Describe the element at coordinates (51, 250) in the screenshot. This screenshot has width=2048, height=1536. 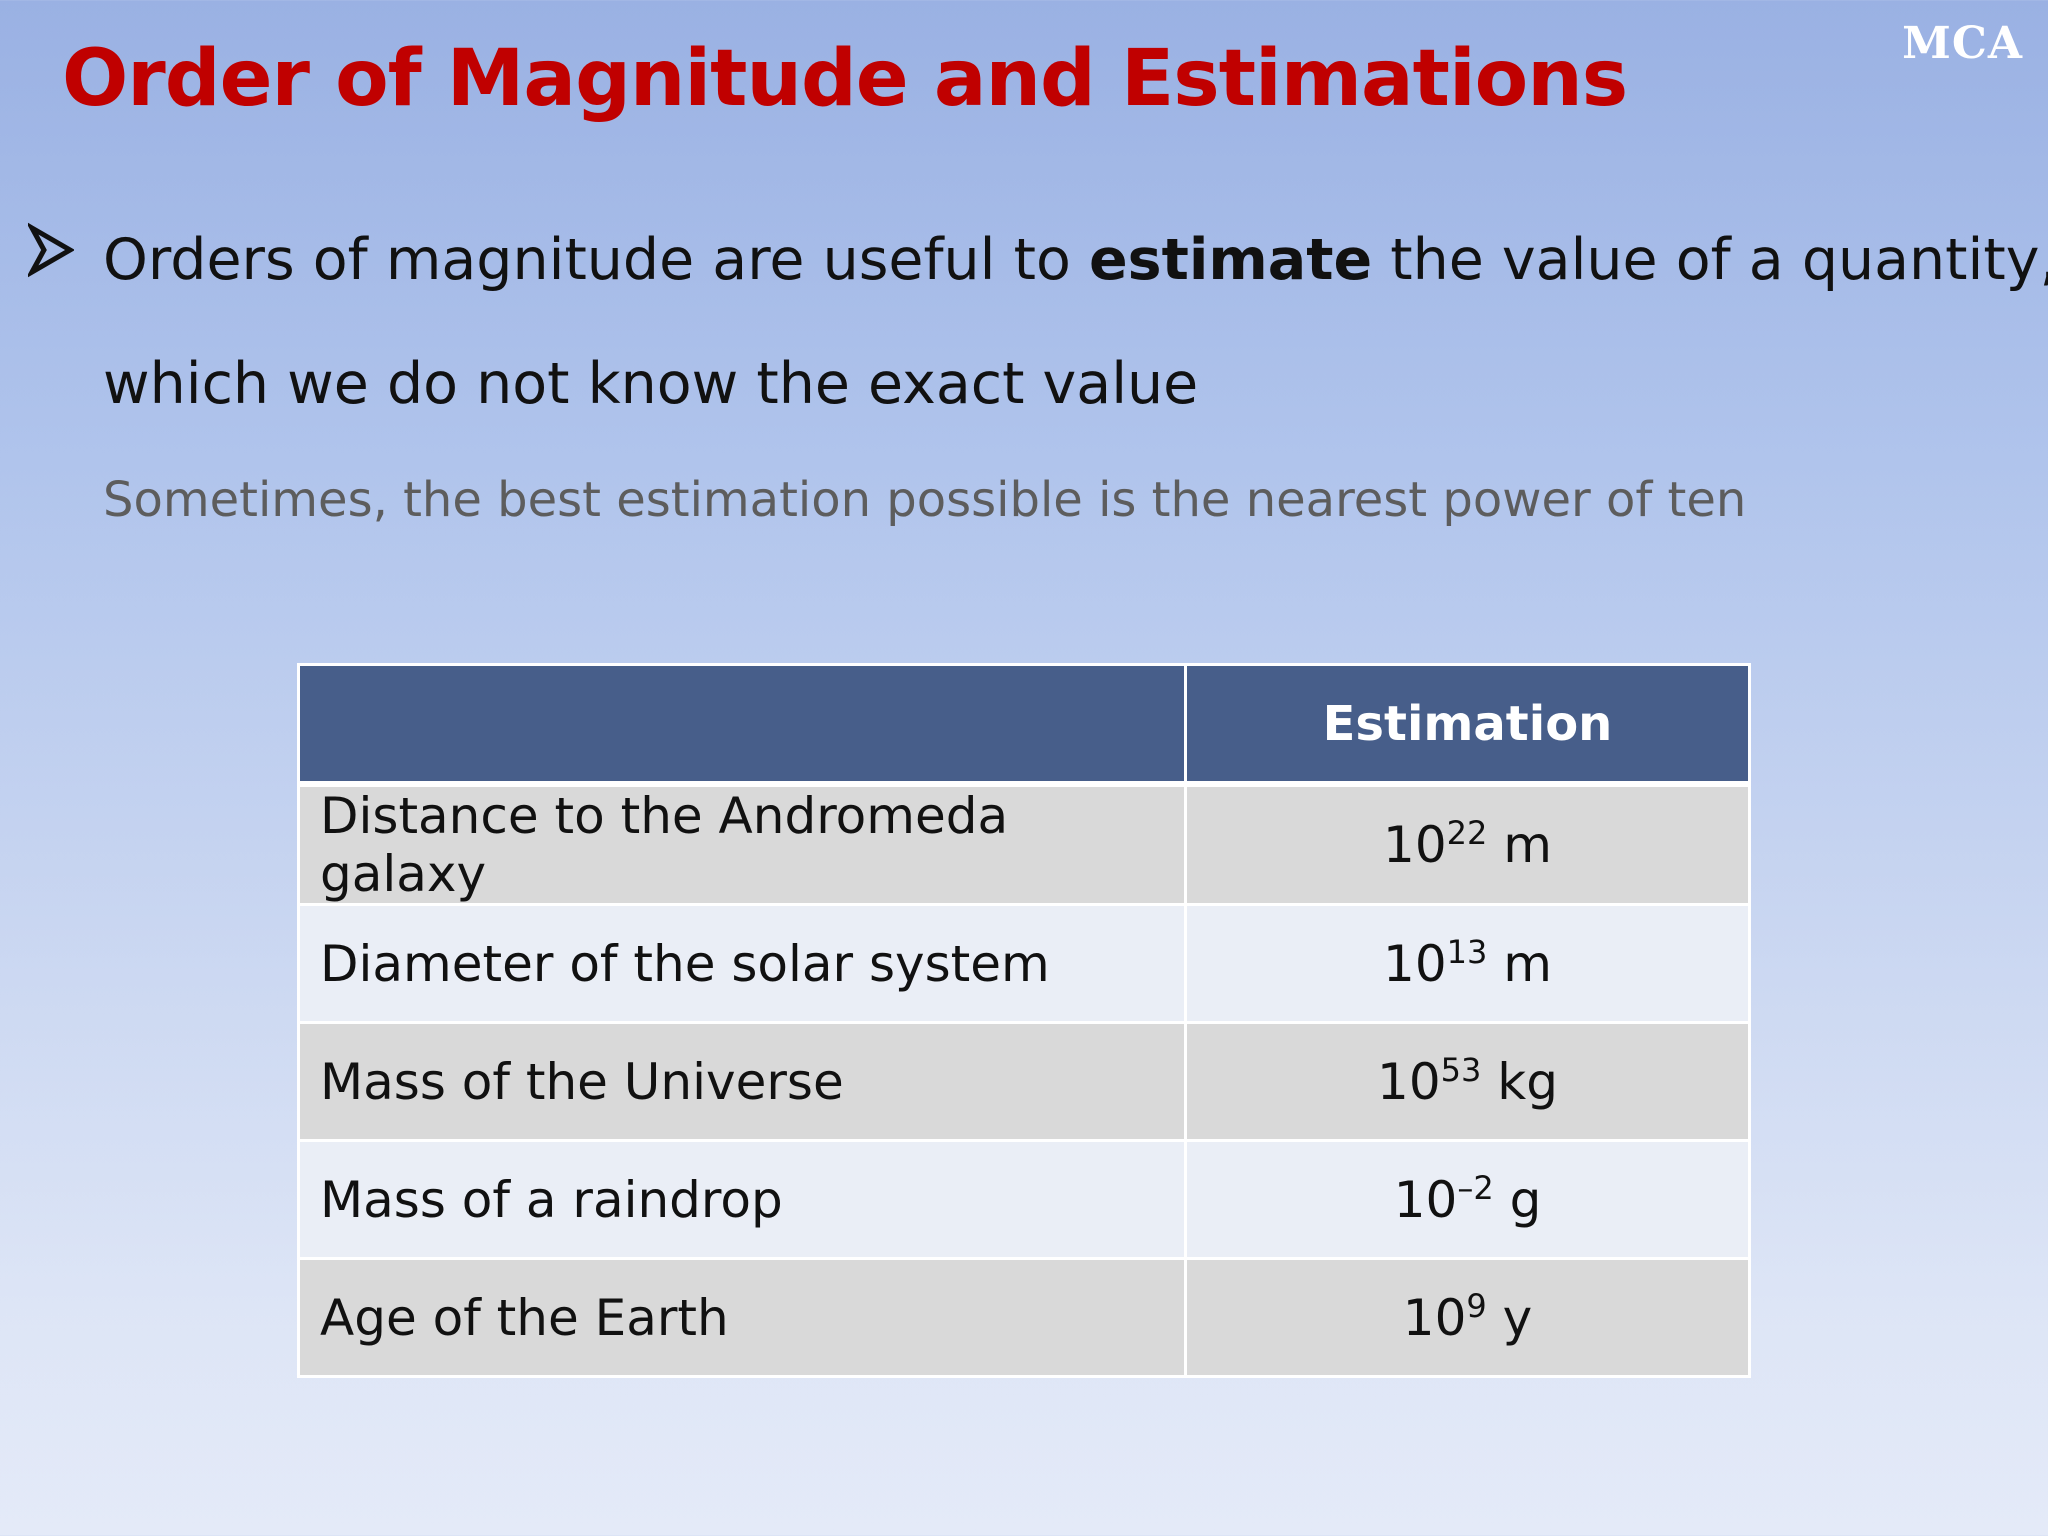
I see `arrowhead-bullet-icon` at that location.